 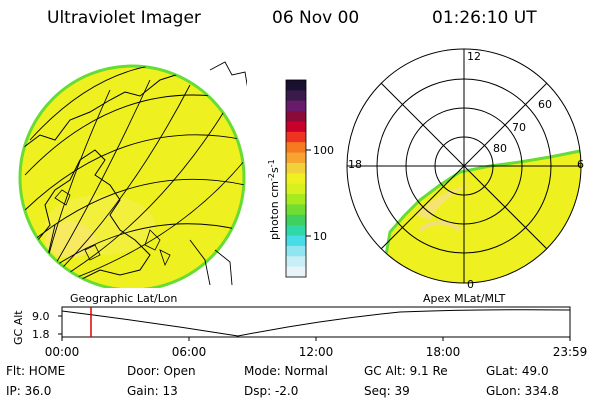 I want to click on mlat-80-label: 80, so click(x=500, y=148).